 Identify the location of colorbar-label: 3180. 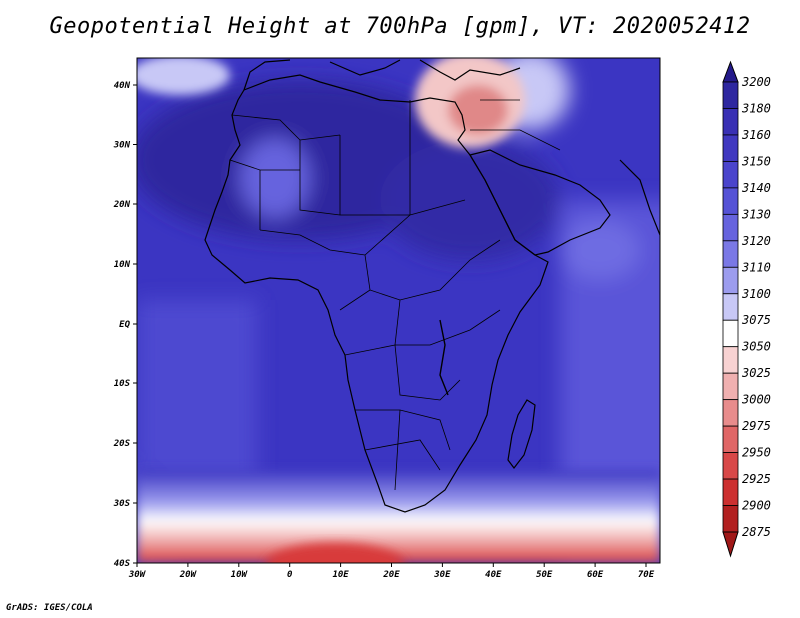
(756, 108).